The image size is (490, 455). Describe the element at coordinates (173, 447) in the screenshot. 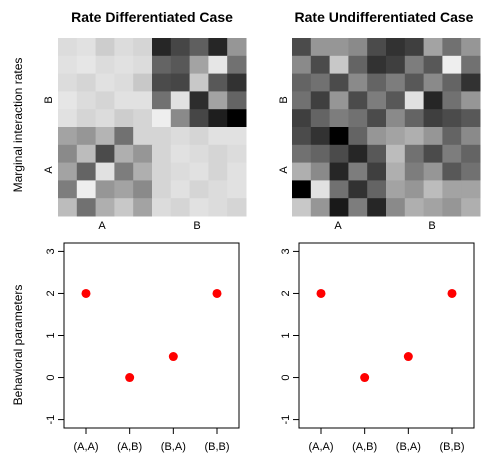

I see `x-tick-label: (B,A)` at that location.